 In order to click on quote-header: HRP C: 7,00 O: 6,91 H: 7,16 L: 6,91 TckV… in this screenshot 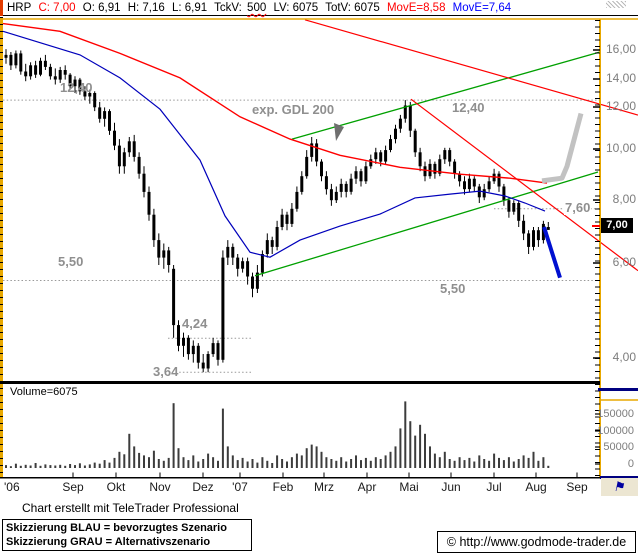, I will do `click(319, 8)`.